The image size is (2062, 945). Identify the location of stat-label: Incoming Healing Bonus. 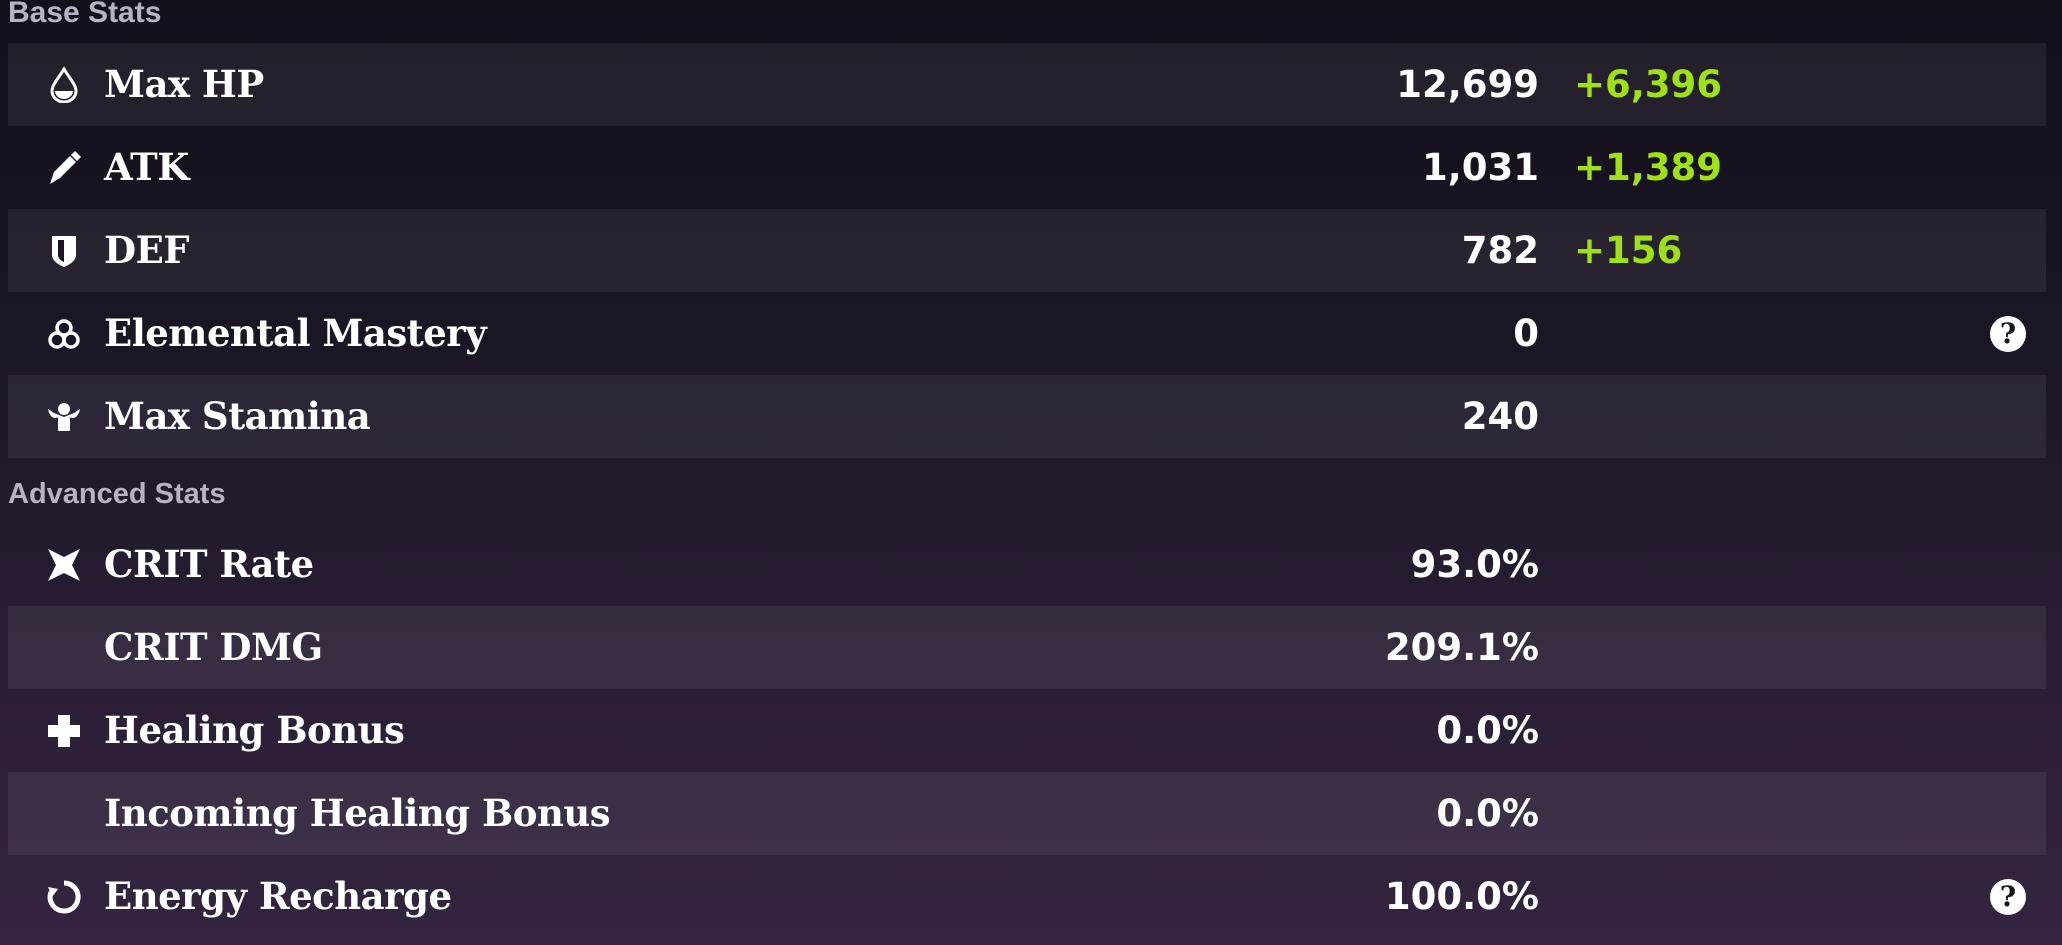
(357, 813).